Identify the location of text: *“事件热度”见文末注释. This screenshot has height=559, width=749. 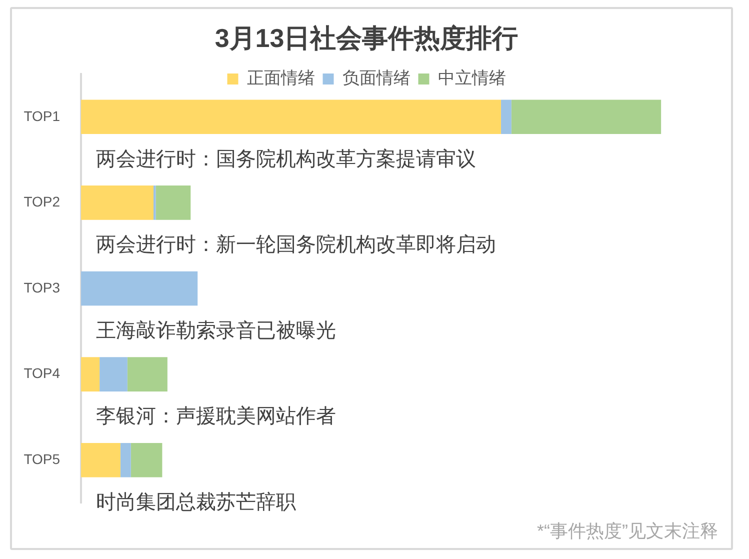
(627, 530).